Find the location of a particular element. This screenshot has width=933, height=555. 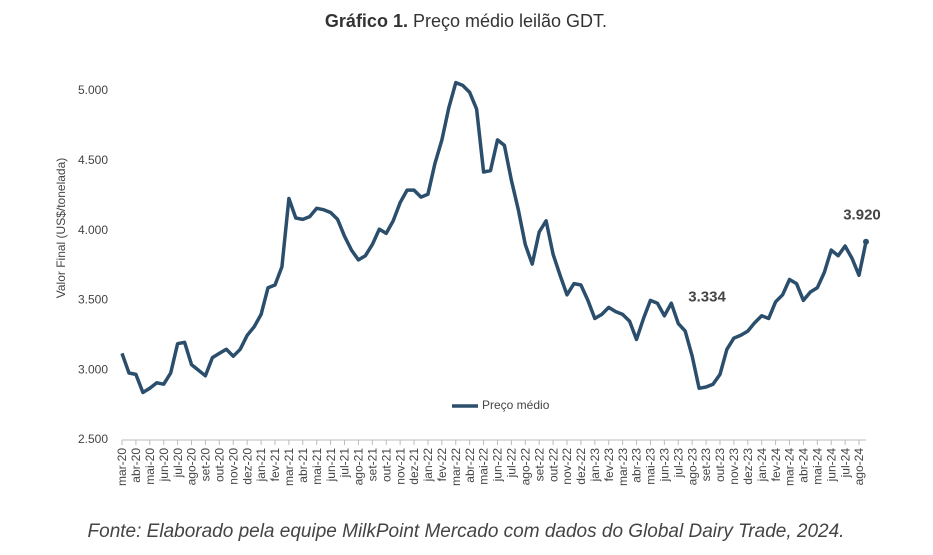

x-tick-label: set-23 is located at coordinates (706, 465).